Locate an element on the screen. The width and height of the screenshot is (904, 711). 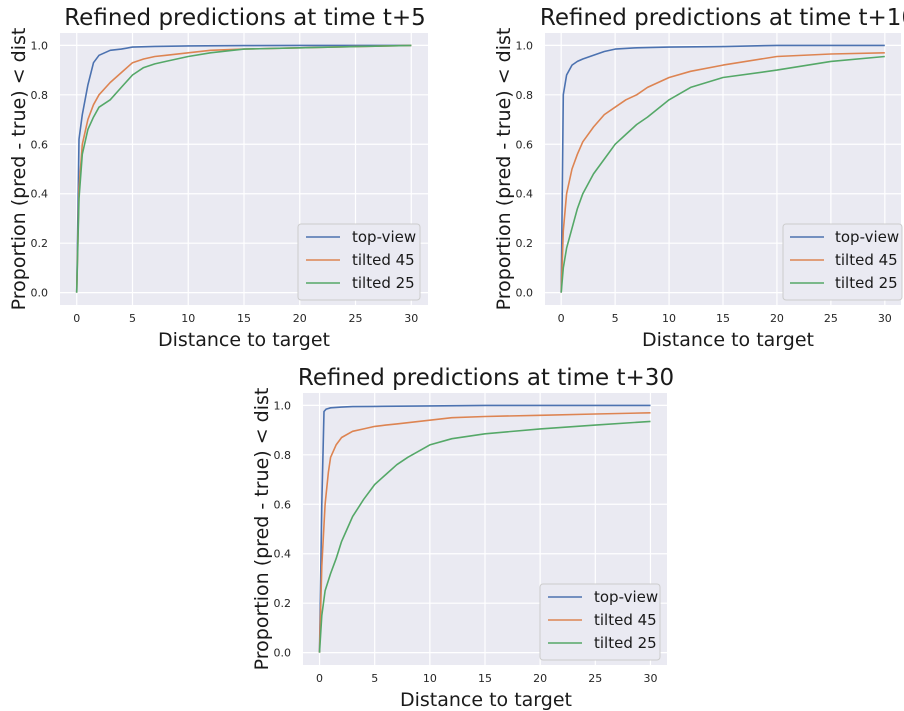
chart-title: Refined predictions at time t+30 is located at coordinates (486, 378).